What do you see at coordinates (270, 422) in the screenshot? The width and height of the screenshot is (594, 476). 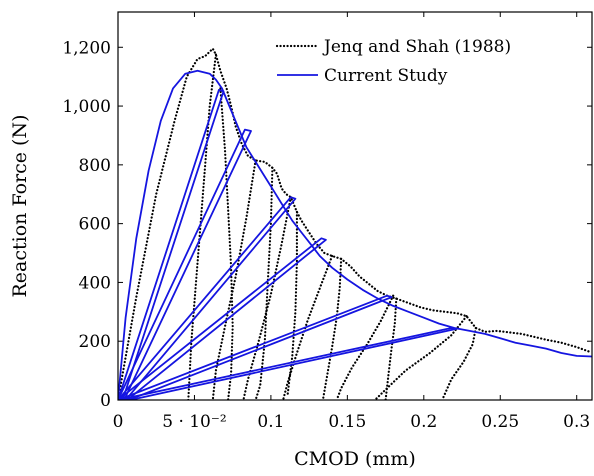 I see `x-tick-label: 0.1` at bounding box center [270, 422].